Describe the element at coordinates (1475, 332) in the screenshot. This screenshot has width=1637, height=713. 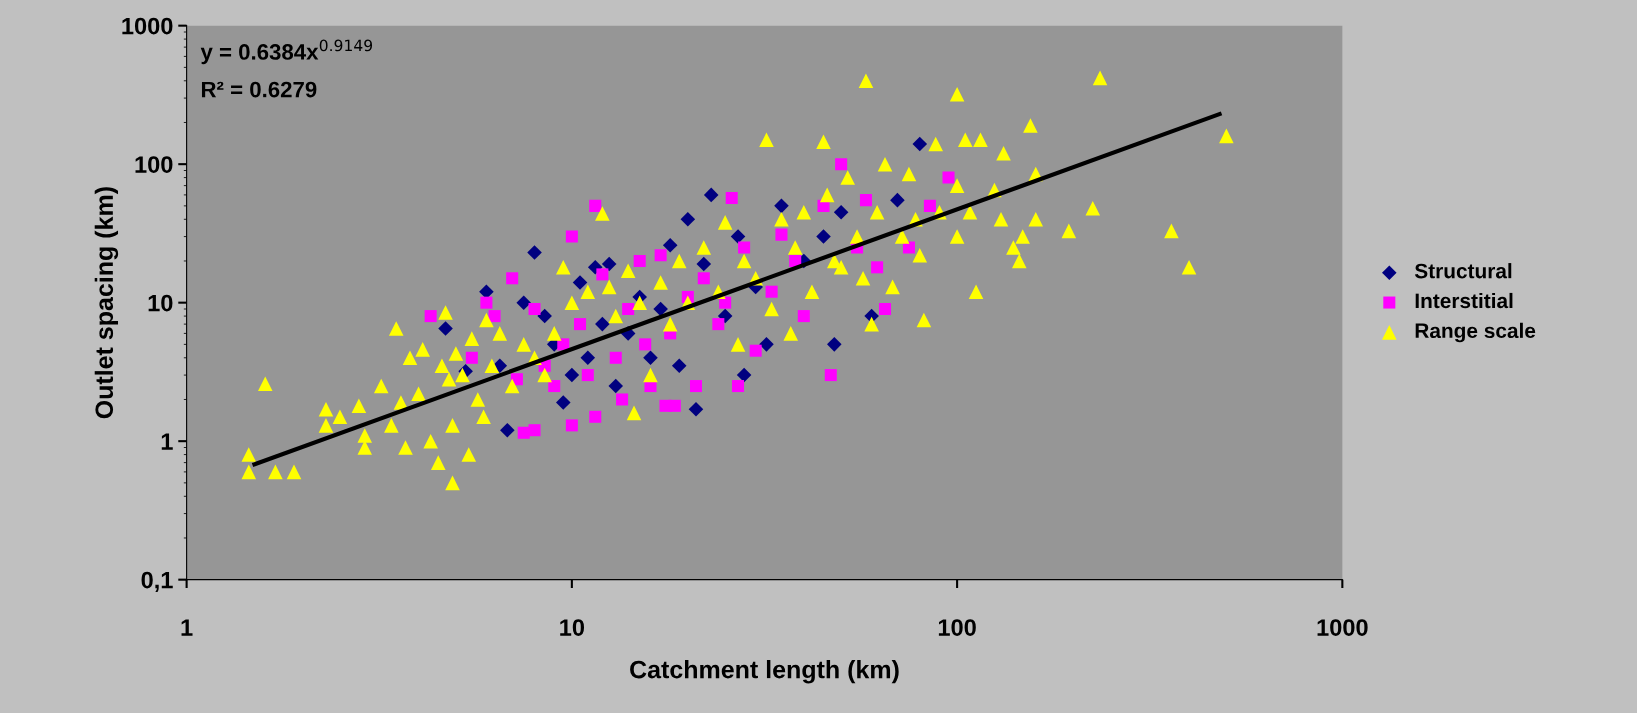
I see `legend-label: Range scale` at that location.